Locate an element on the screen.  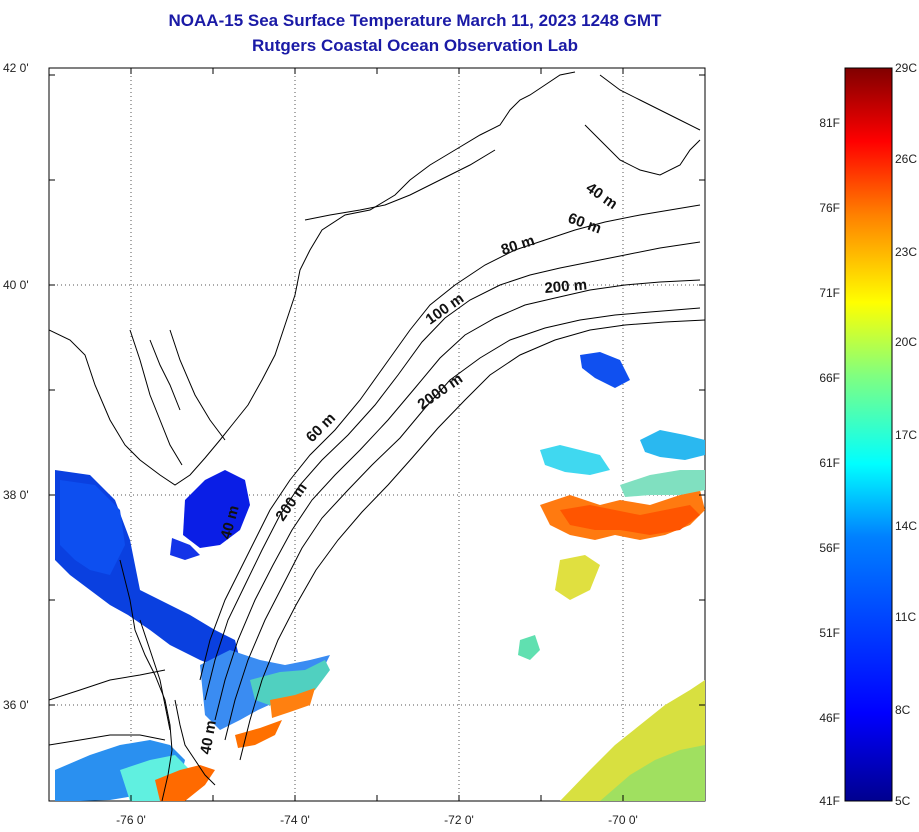
lon-tick-label: -72 0' is located at coordinates (459, 820).